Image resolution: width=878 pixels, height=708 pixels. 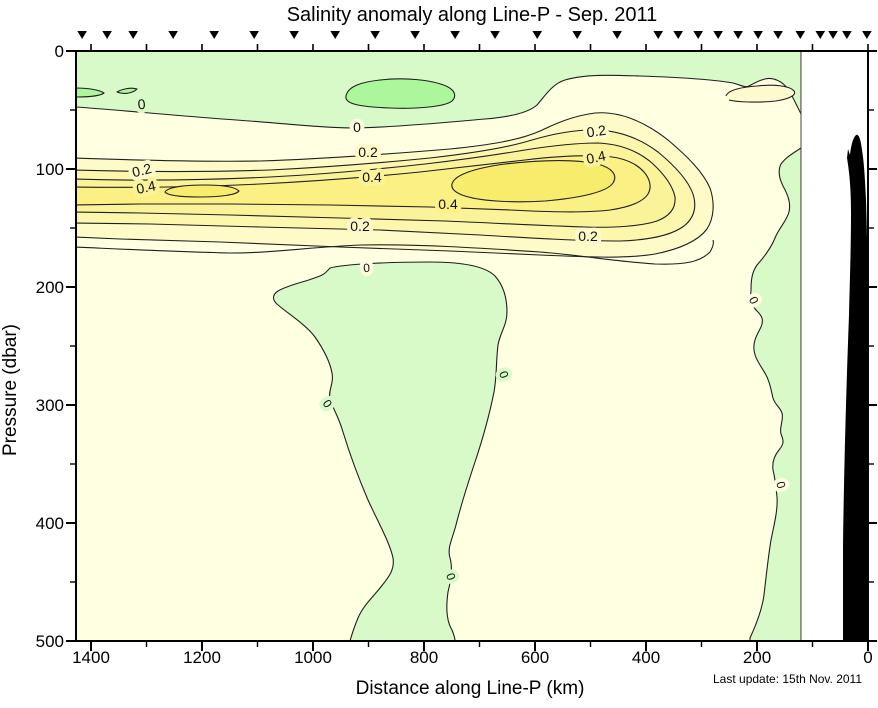 I want to click on region-core-west, so click(x=202, y=191).